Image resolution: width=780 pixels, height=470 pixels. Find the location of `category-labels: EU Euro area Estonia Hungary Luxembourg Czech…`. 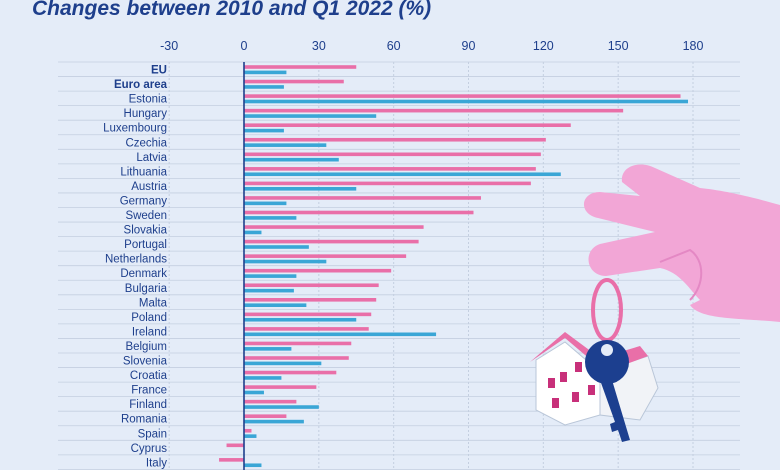

category-labels: EU Euro area Estonia Hungary Luxembourg Czech… is located at coordinates (135, 267).